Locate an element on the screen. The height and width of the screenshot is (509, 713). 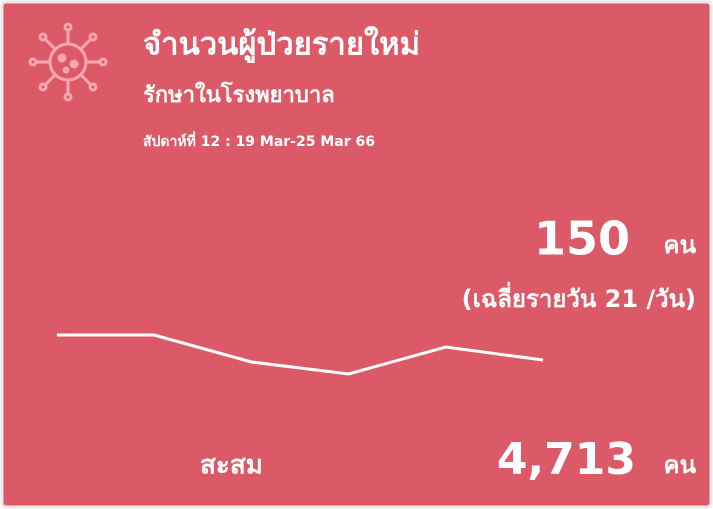
cumulative-value: 4,713 is located at coordinates (566, 459).